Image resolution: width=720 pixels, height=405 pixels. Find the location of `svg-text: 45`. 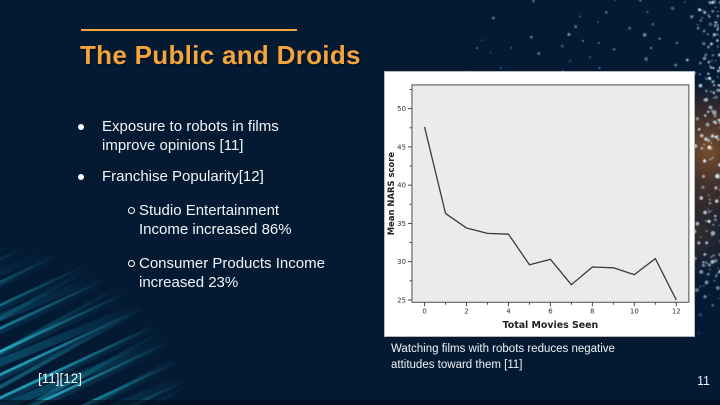

svg-text: 45 is located at coordinates (401, 147).